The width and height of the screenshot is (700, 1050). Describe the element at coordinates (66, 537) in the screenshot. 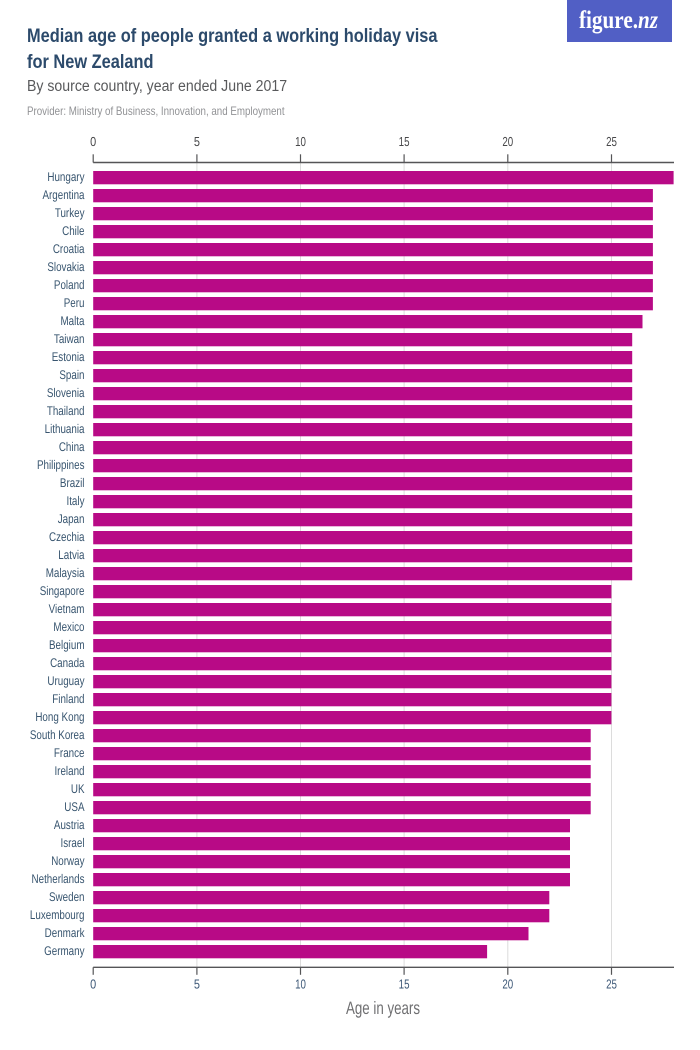

I see `svg-text: Czechia` at that location.